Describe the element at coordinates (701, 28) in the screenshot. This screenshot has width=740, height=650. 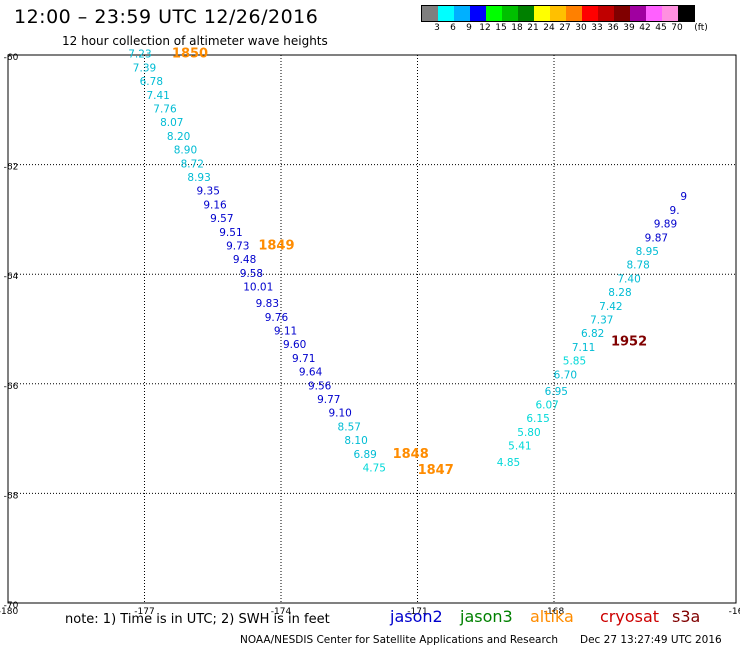
I see `legend-unit: (ft)` at that location.